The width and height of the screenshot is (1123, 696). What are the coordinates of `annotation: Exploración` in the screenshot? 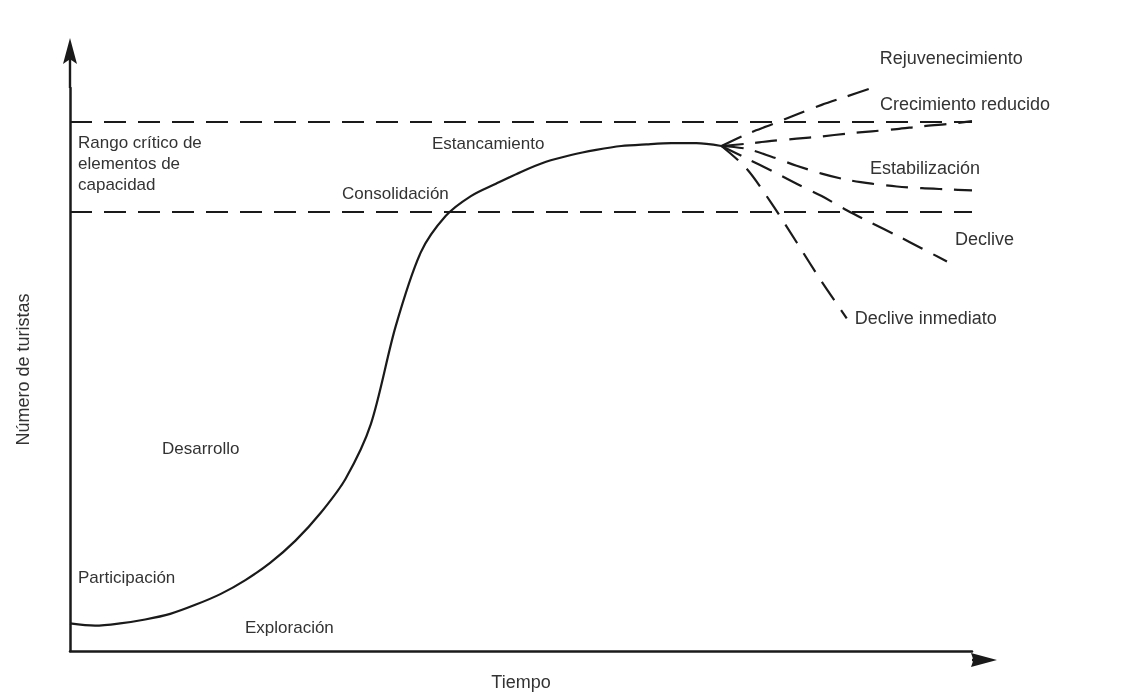 It's located at (289, 627).